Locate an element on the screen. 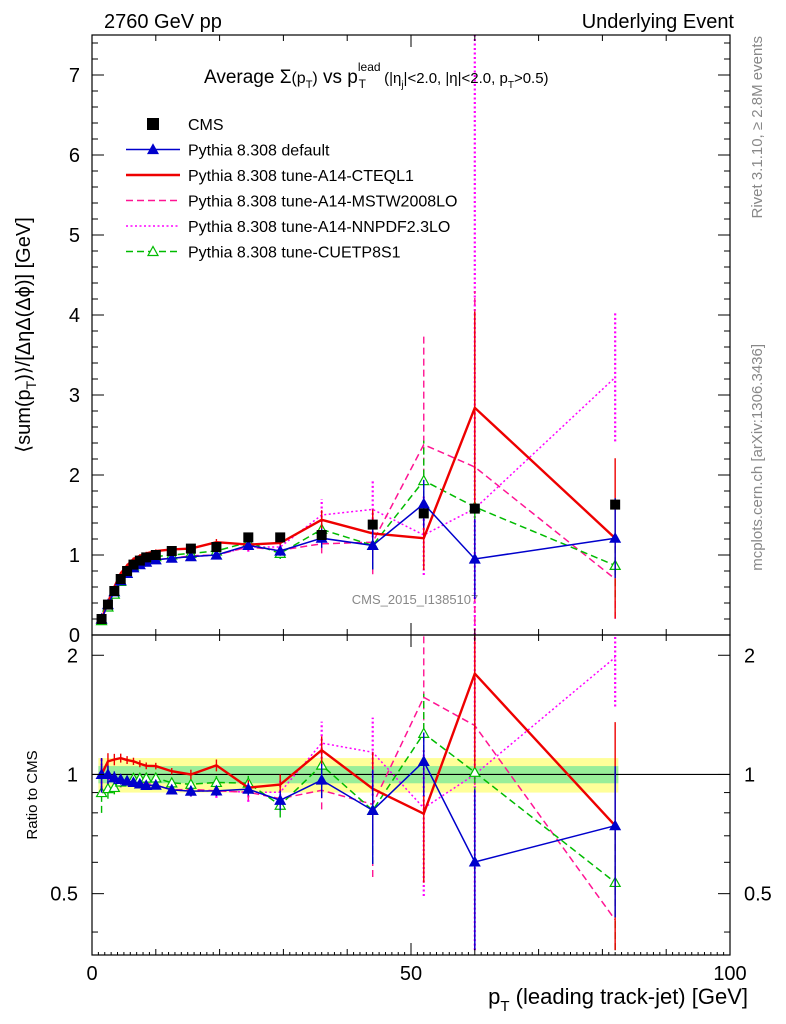  title-cuts-2: |<2.0, |η|<2.0, p is located at coordinates (456, 78).